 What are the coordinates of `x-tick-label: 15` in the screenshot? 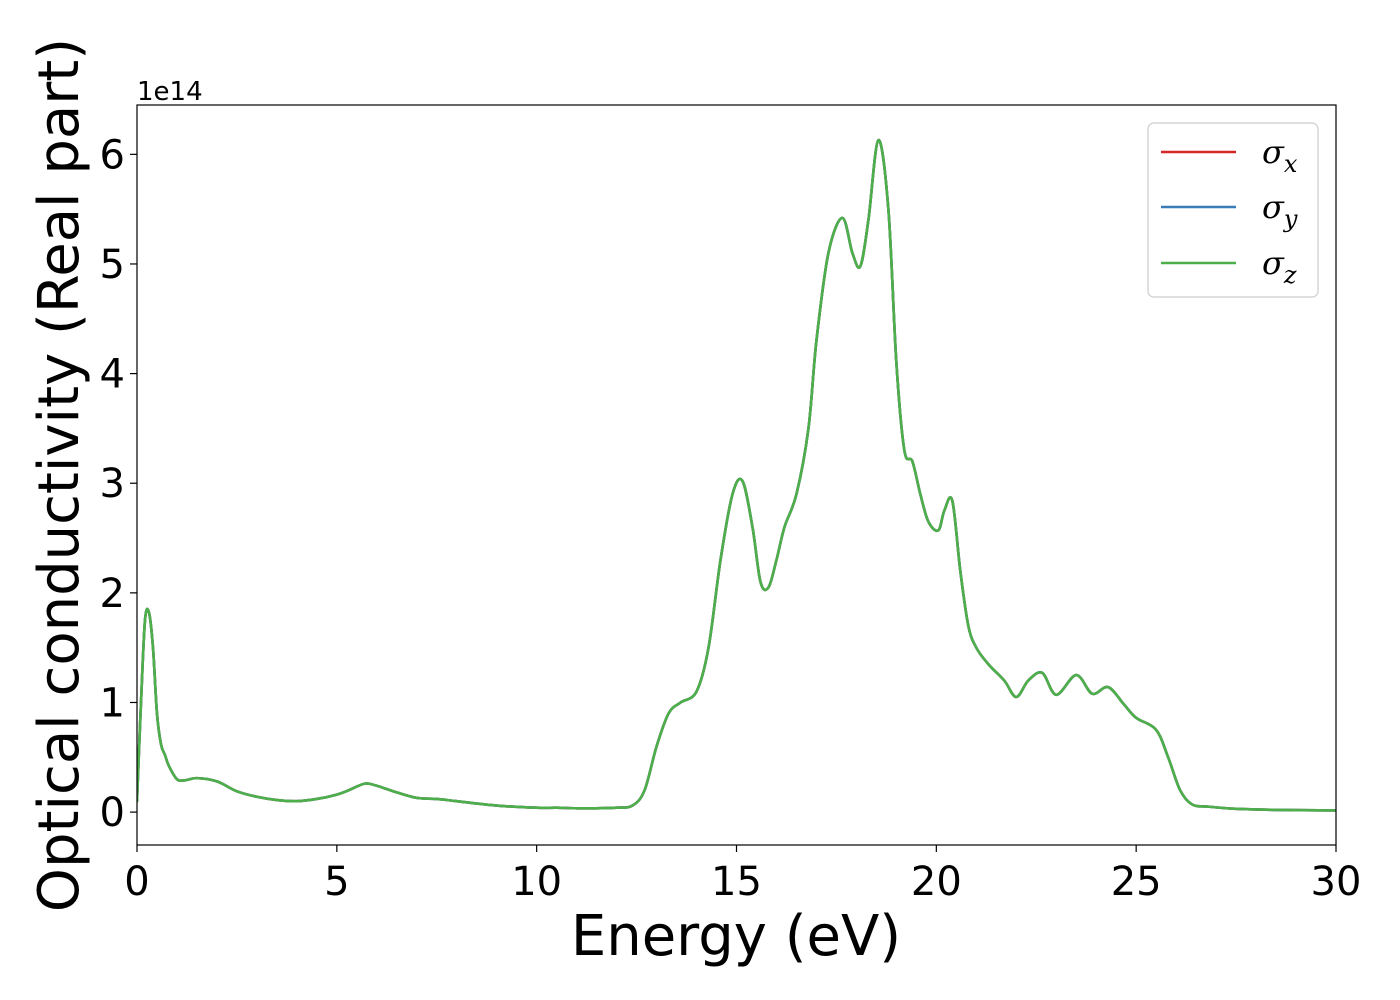 It's located at (736, 882).